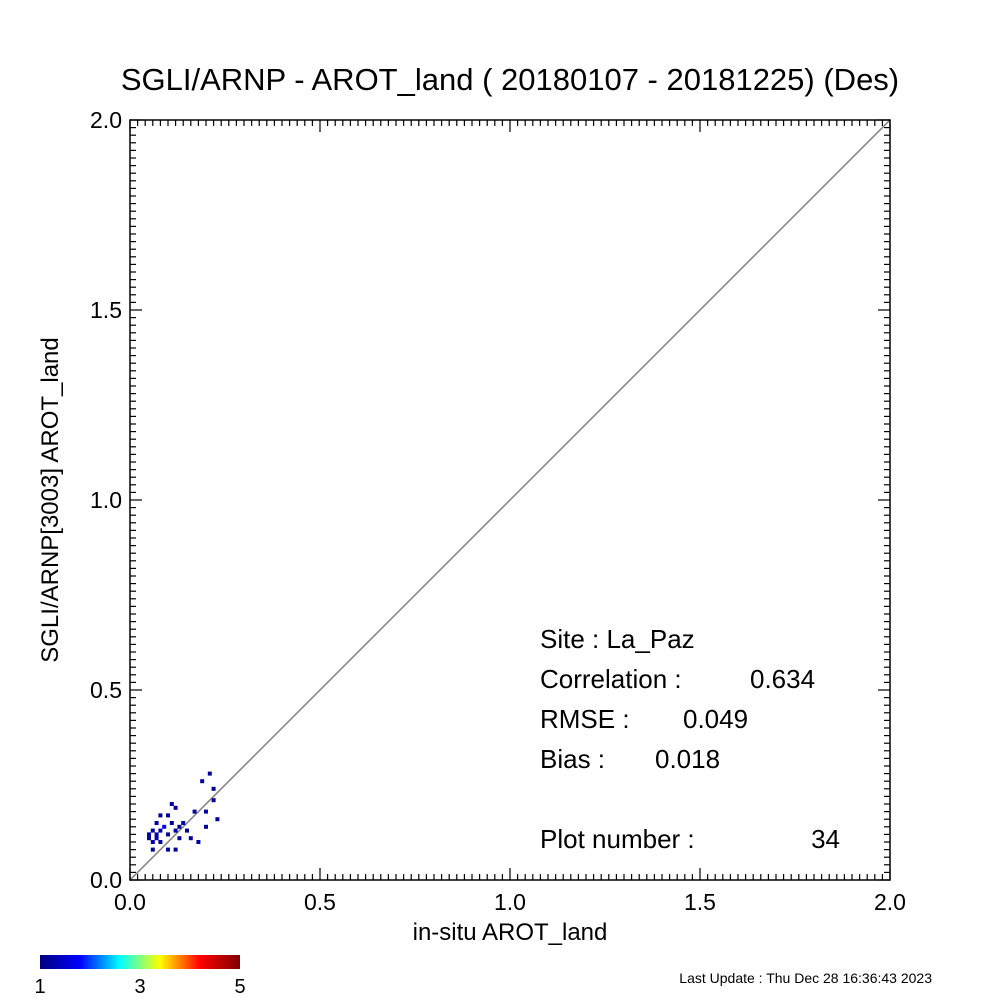 The width and height of the screenshot is (1000, 1000). I want to click on x-tick-label: 1.0, so click(510, 902).